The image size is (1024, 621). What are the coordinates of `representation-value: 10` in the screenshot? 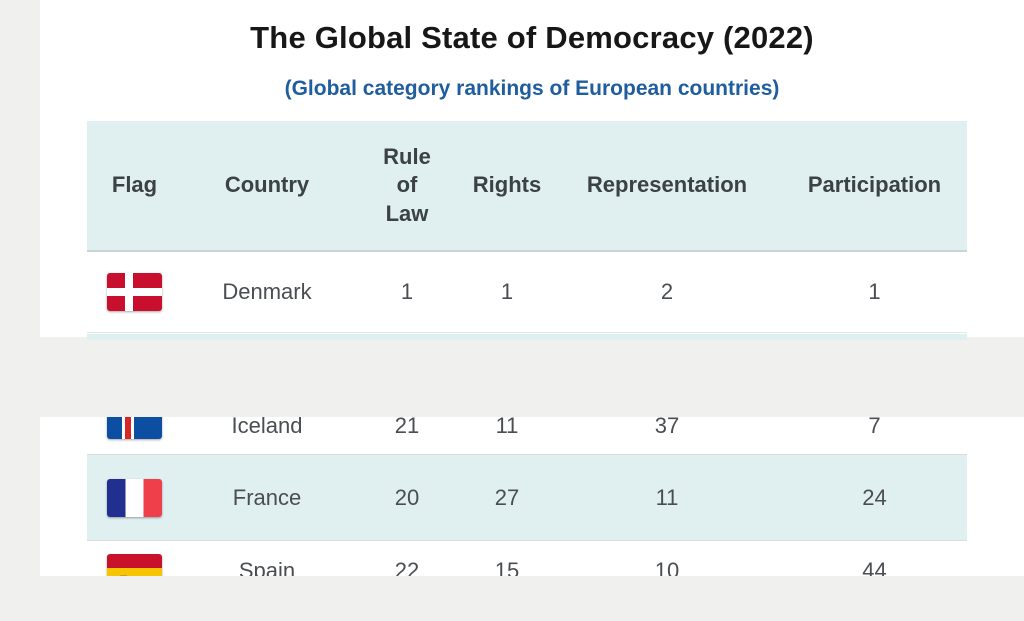 It's located at (667, 567).